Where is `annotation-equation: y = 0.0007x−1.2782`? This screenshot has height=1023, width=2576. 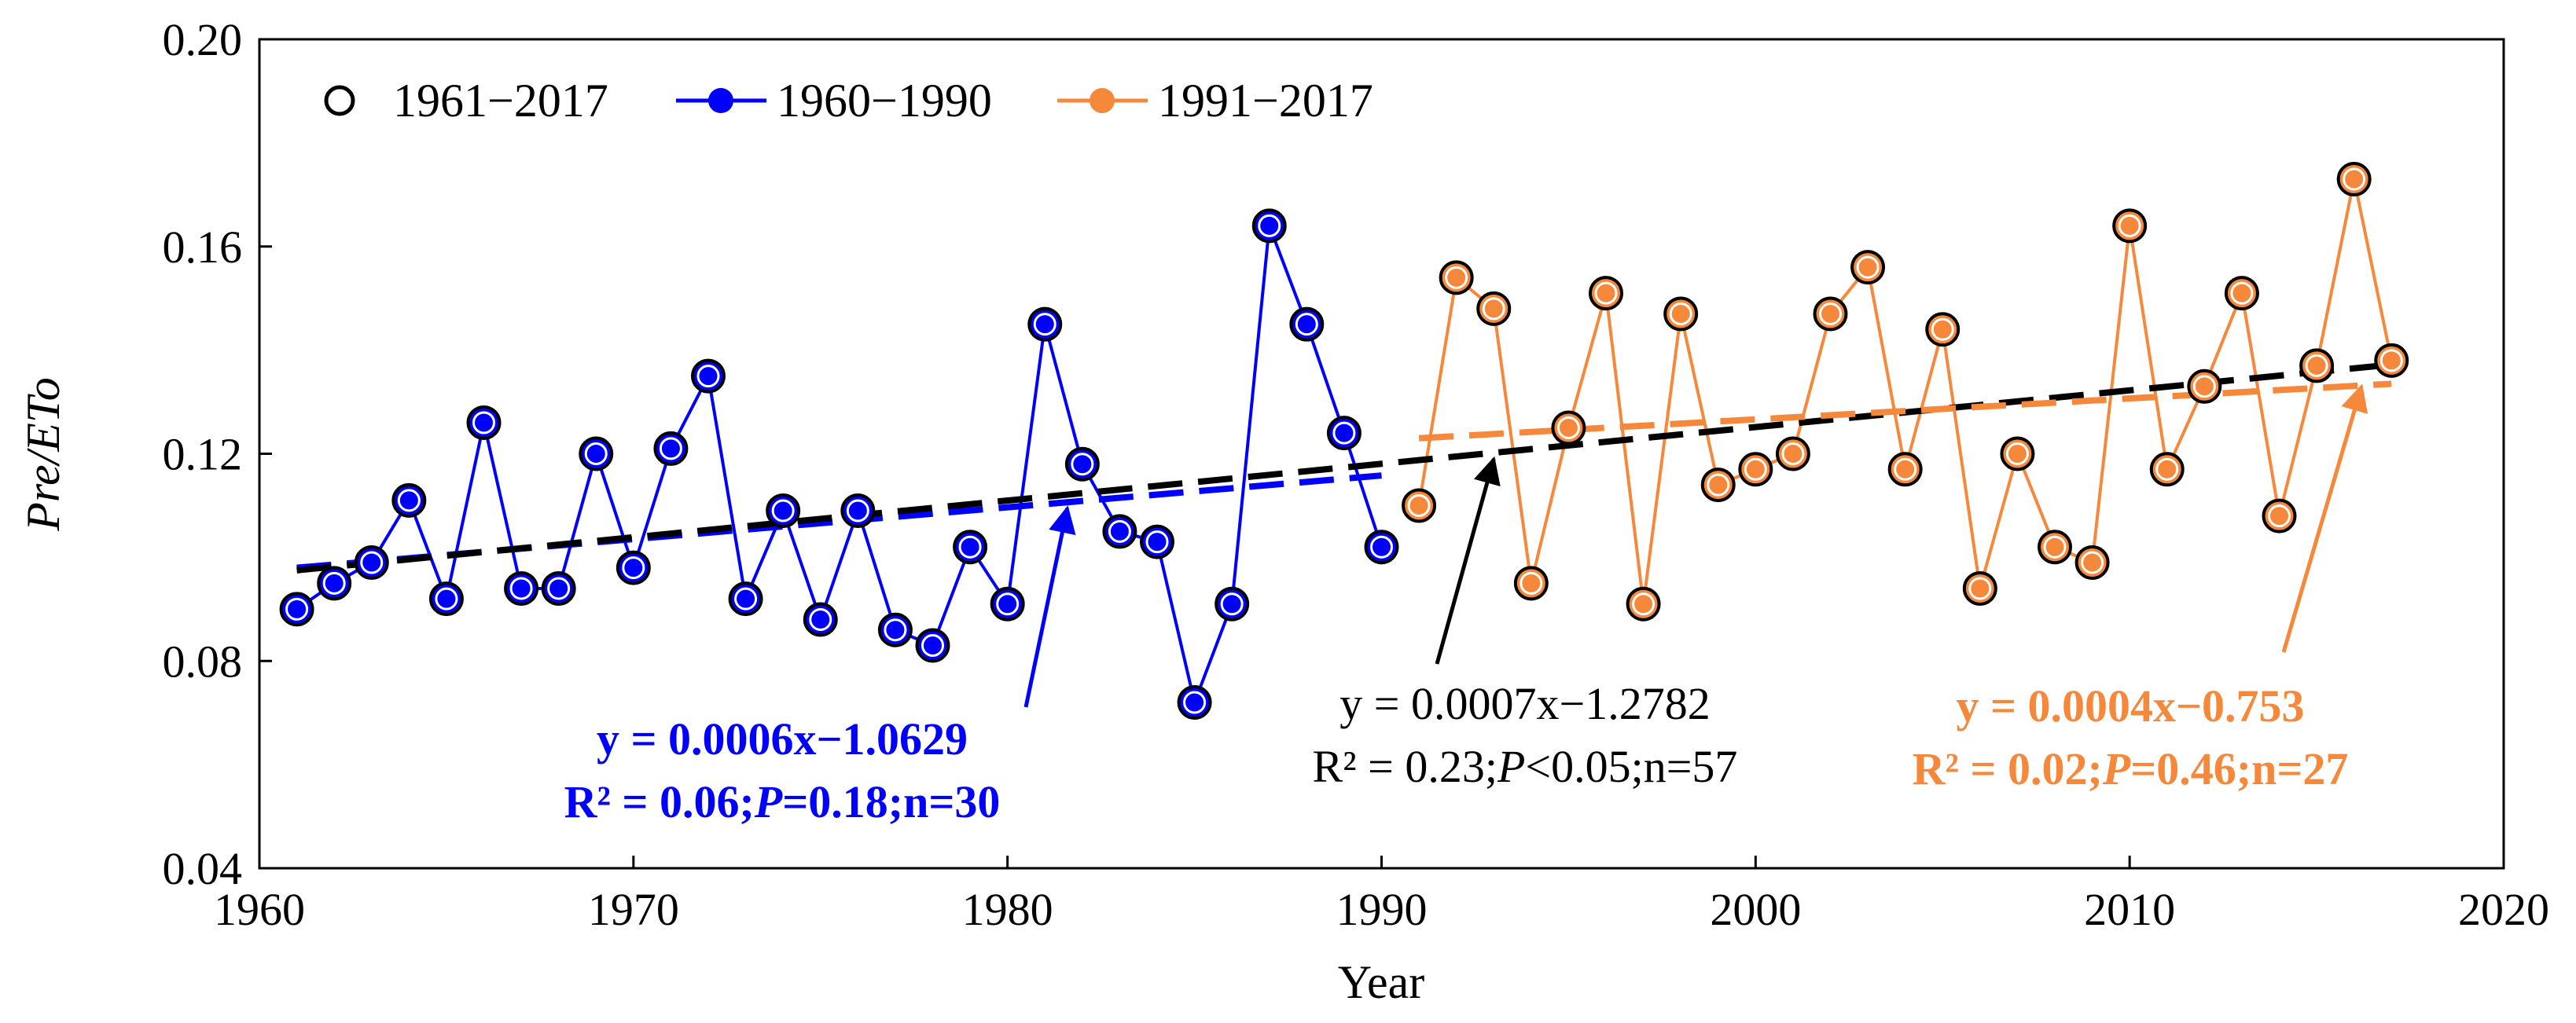
annotation-equation: y = 0.0007x−1.2782 is located at coordinates (1524, 703).